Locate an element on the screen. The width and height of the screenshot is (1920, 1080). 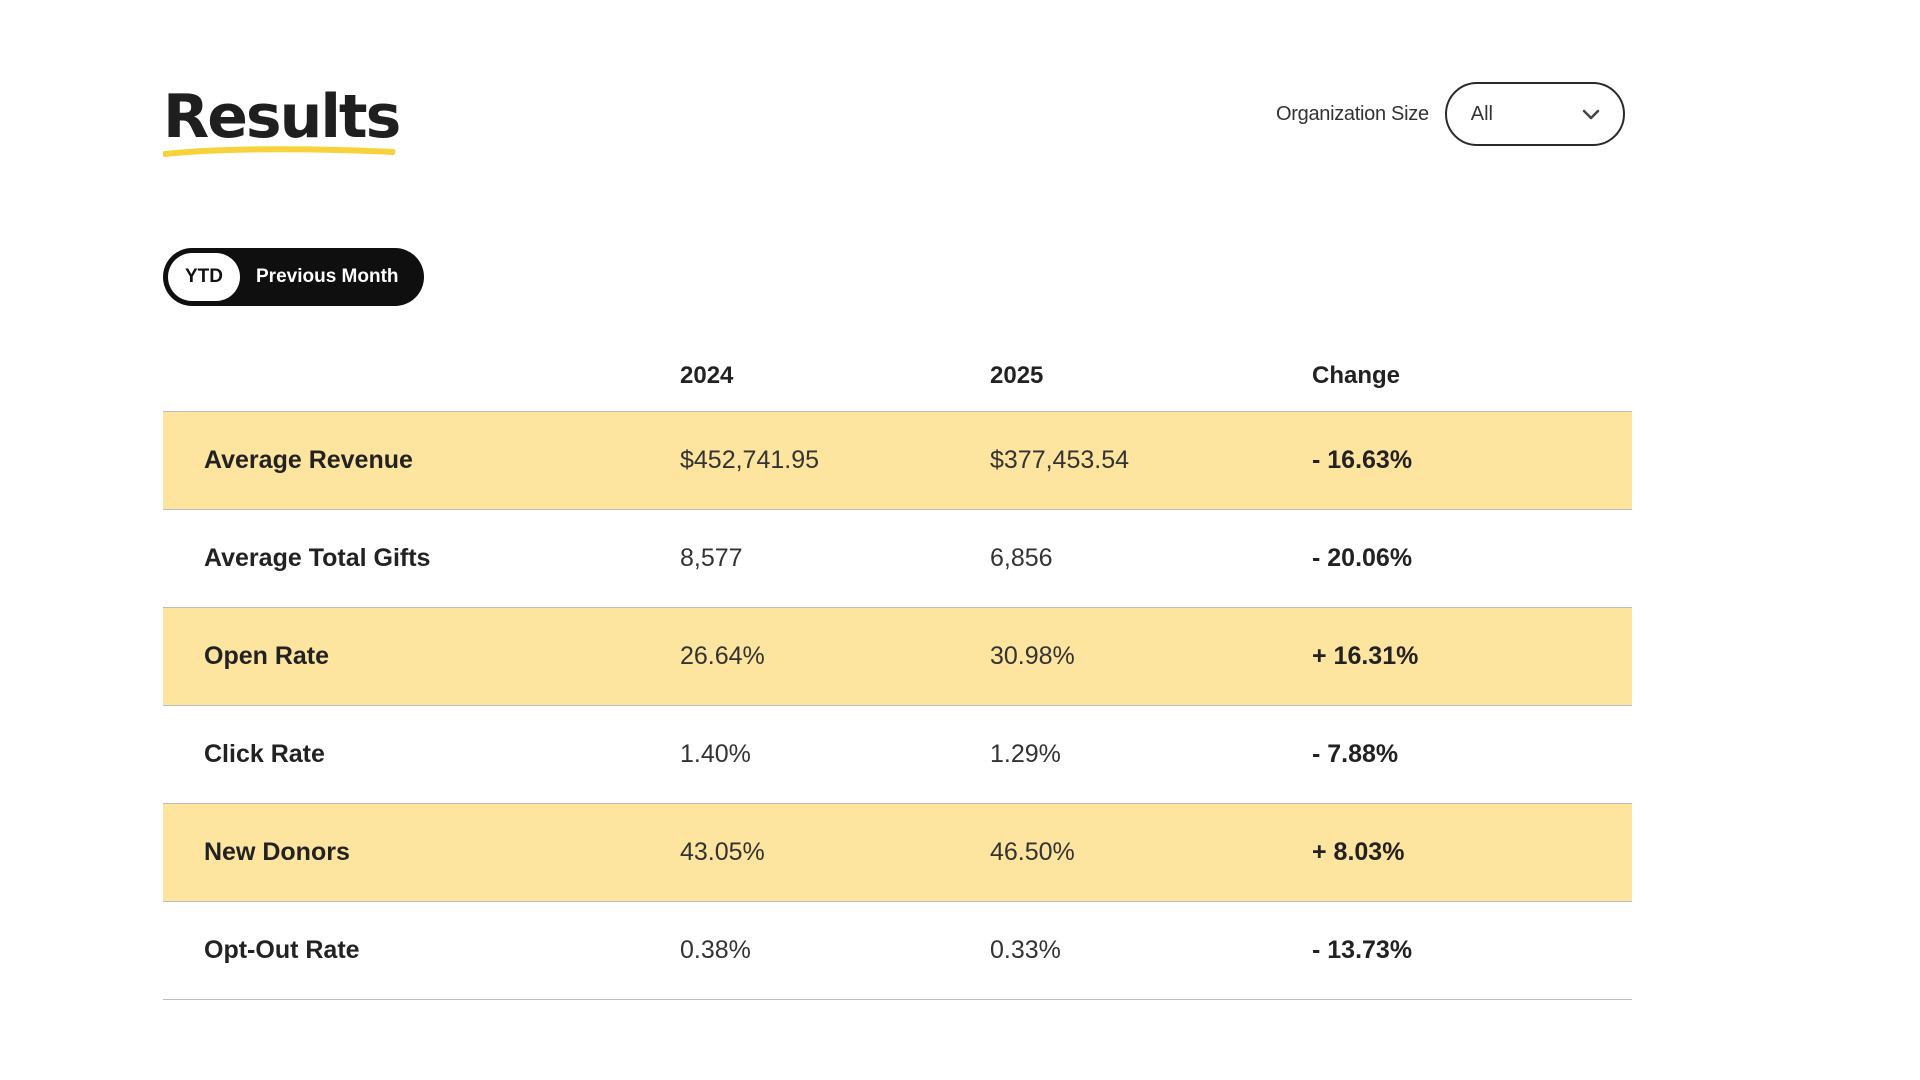
organization-size-filter: Organization Size All is located at coordinates (1450, 114).